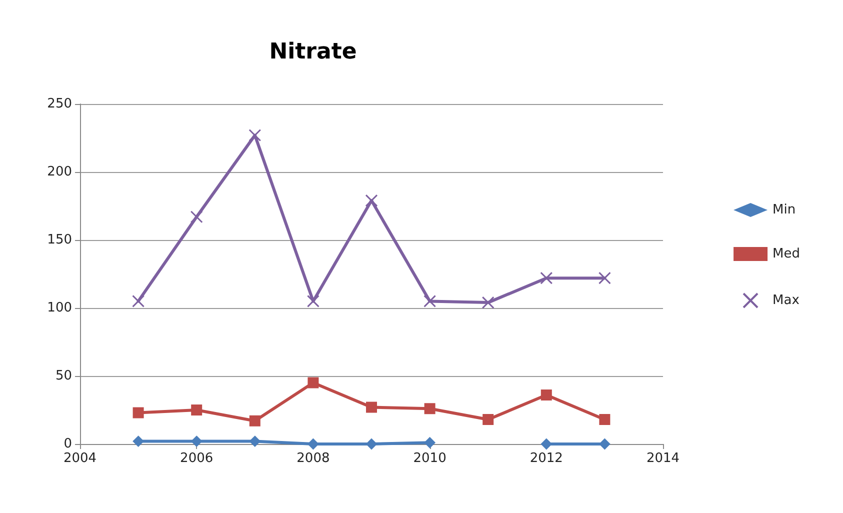  What do you see at coordinates (68, 444) in the screenshot?
I see `y-tick-label: 0` at bounding box center [68, 444].